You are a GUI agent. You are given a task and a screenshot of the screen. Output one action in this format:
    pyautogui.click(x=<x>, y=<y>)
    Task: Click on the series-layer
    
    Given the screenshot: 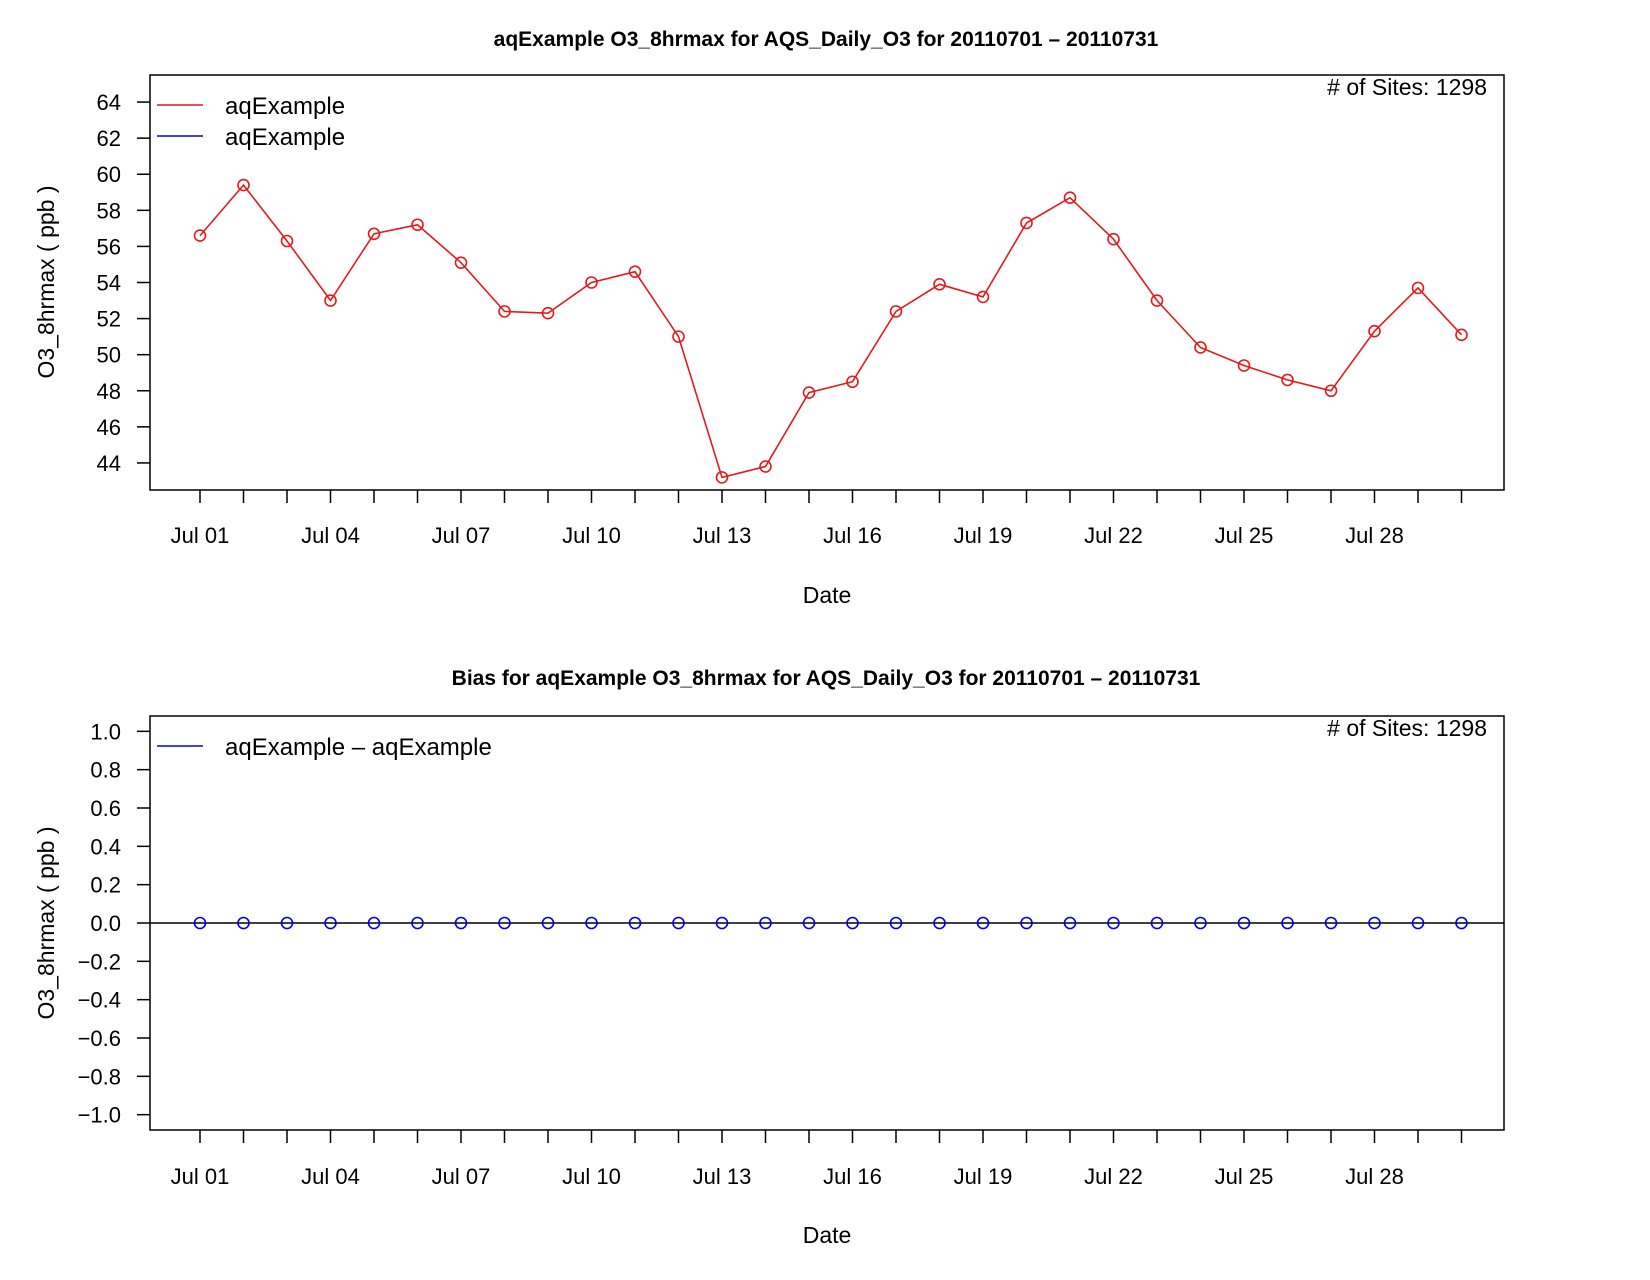 What is the action you would take?
    pyautogui.click(x=830, y=923)
    